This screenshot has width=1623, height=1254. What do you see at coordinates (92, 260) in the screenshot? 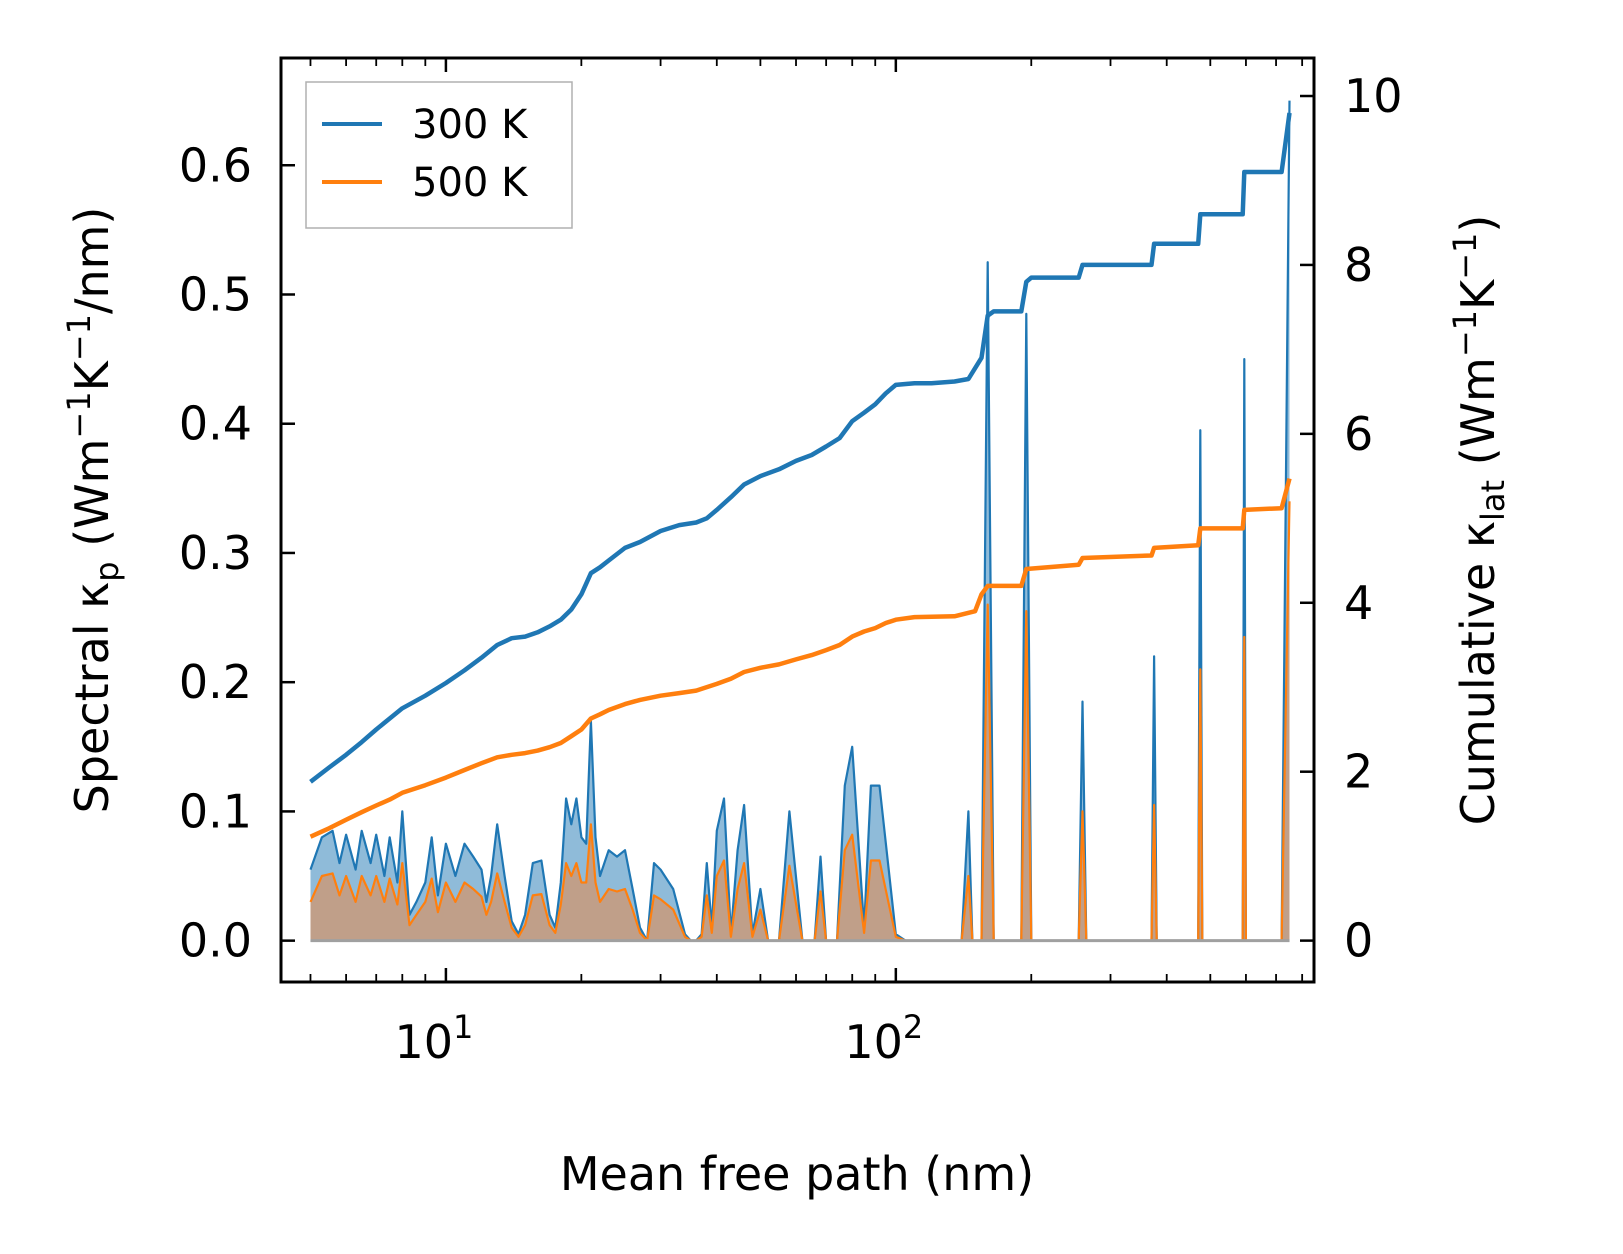
I see `y-left-label-units-c: /nm)` at bounding box center [92, 260].